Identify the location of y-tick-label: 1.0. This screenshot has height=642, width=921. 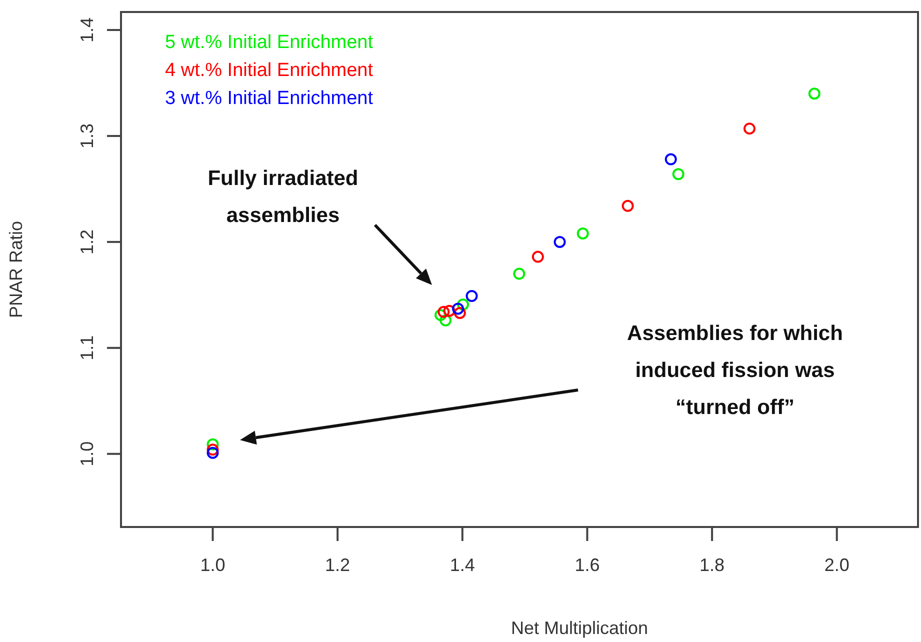
(87, 453).